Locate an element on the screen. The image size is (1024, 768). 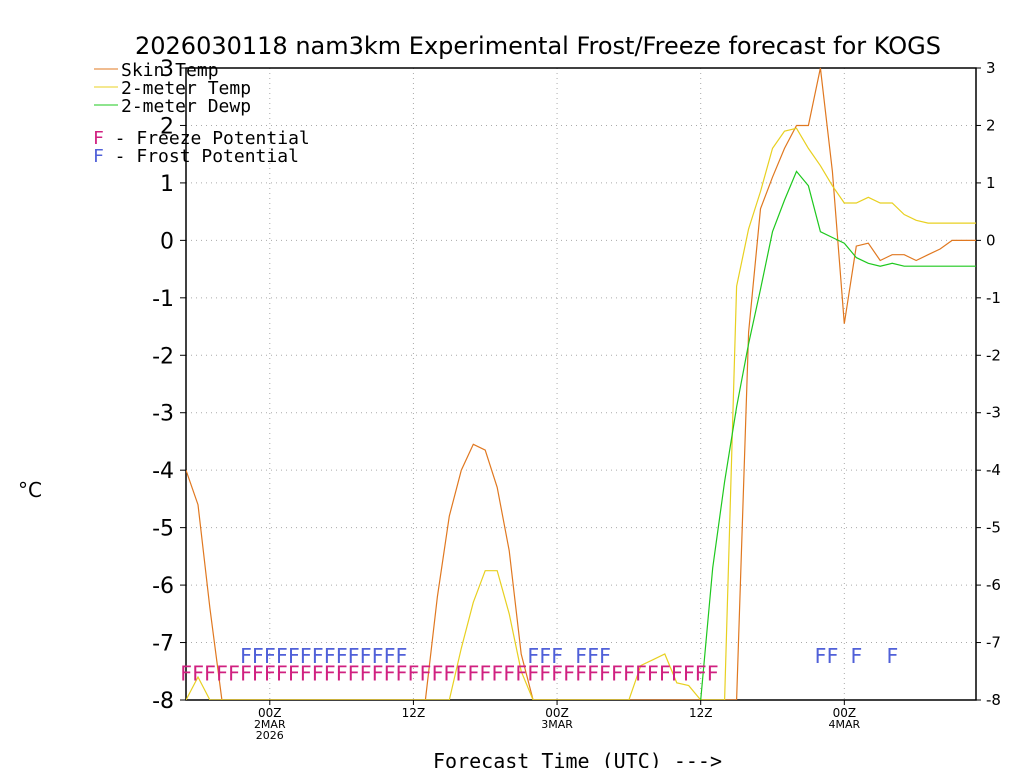
y-tick-label-left: 0 is located at coordinates (167, 241).